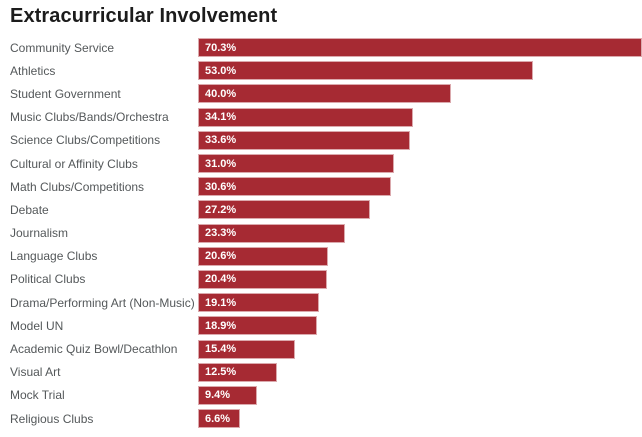  I want to click on bar-track: 30.6%, so click(420, 187).